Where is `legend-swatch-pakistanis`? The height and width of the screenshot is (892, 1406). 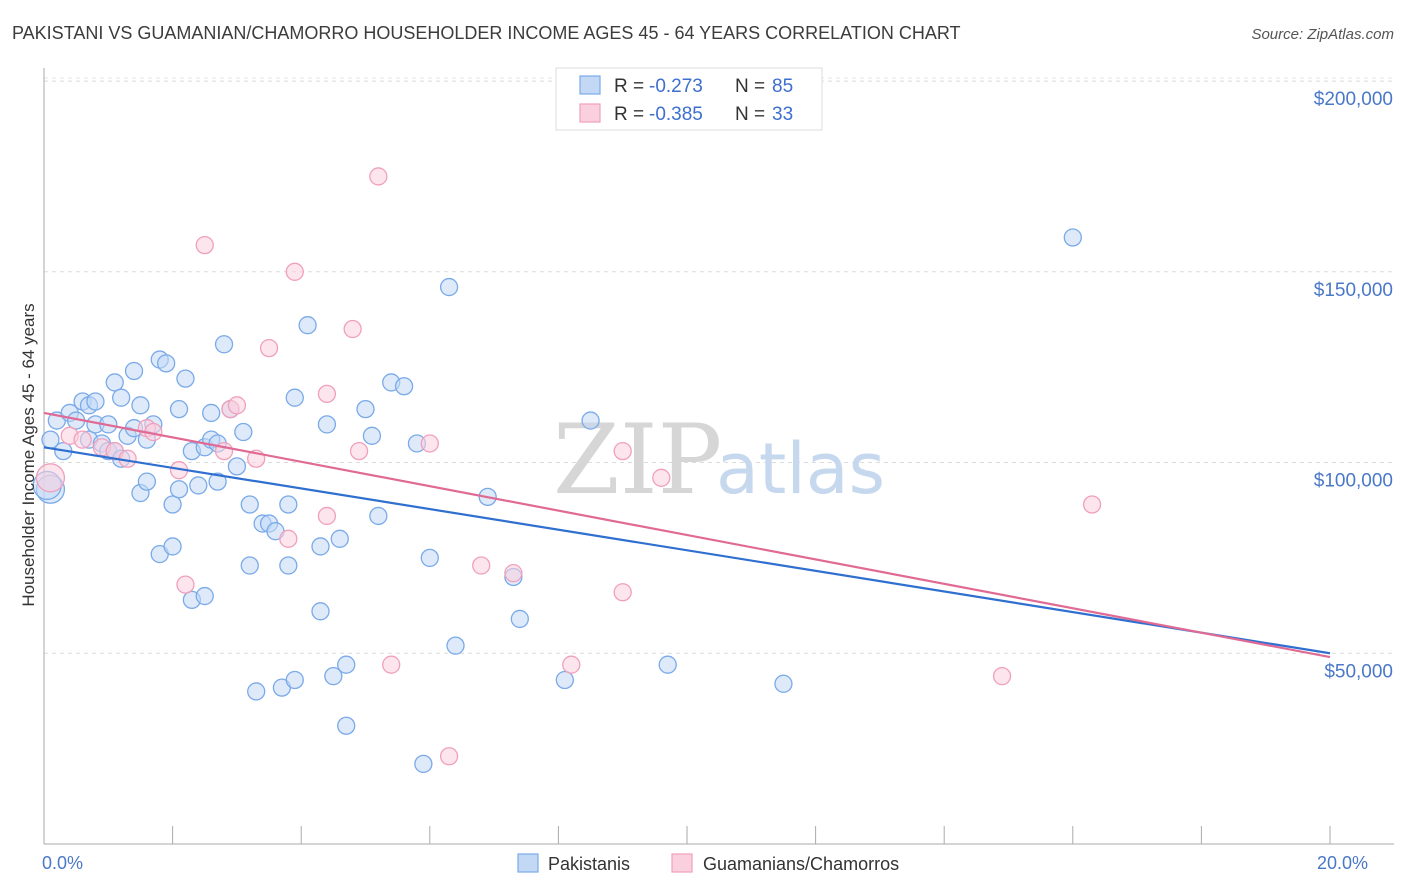
legend-swatch-pakistanis is located at coordinates (590, 85).